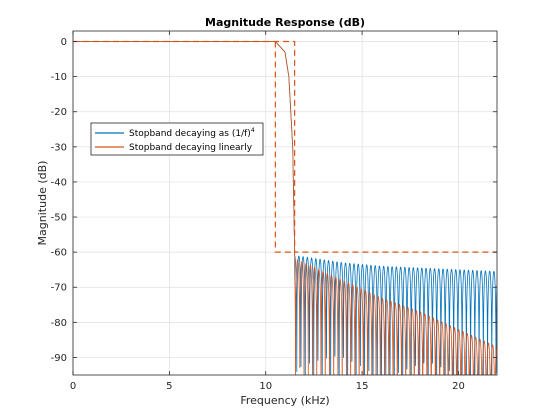 This screenshot has height=420, width=560. I want to click on y-tick-label: -40, so click(59, 182).